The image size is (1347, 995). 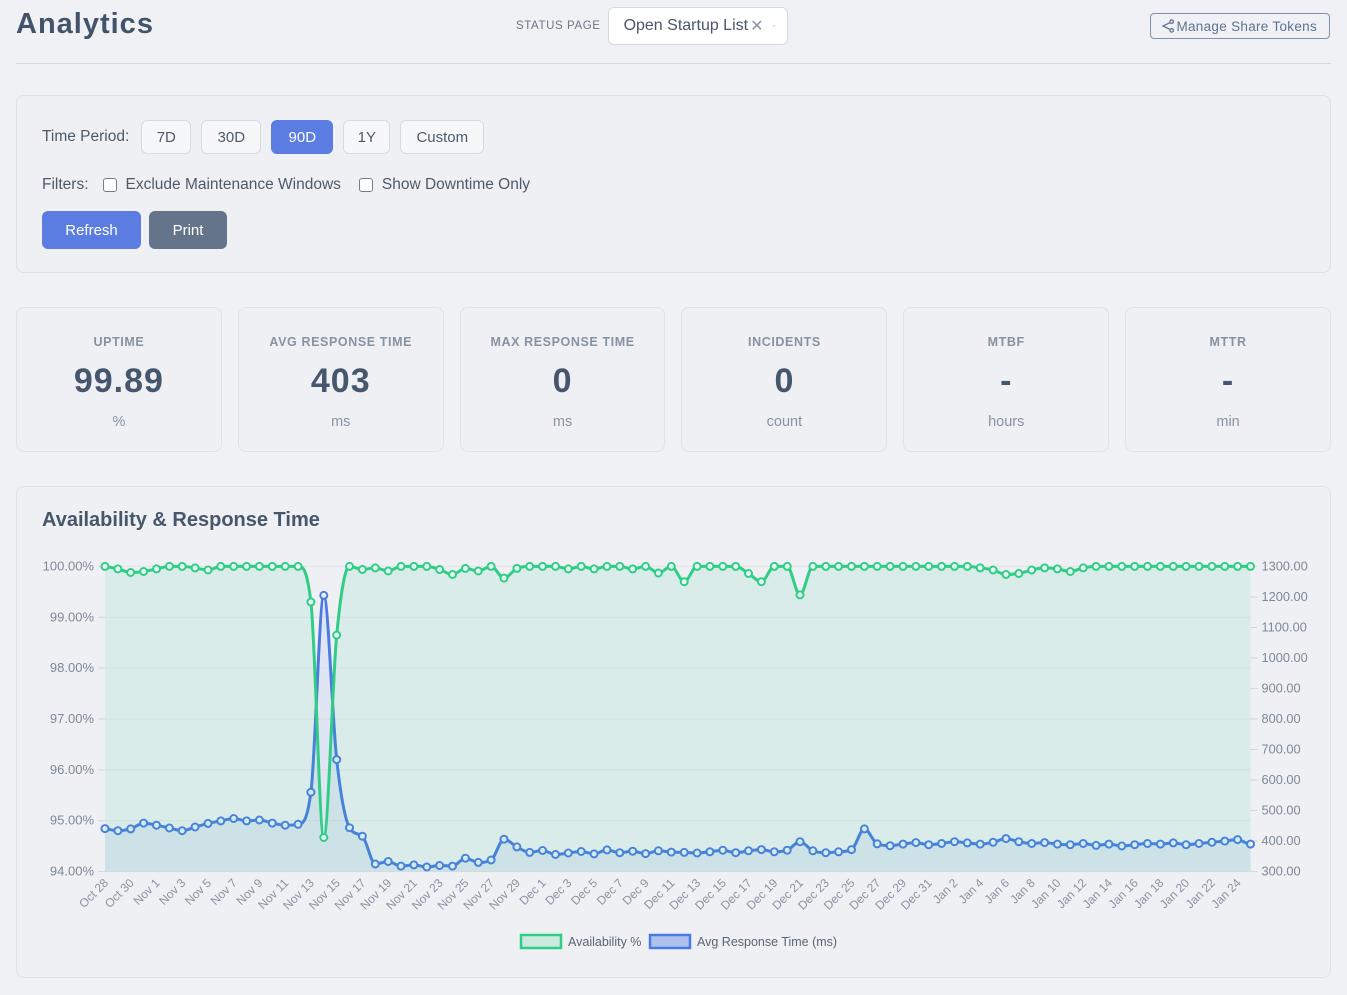 What do you see at coordinates (172, 892) in the screenshot?
I see `svg-text: Nov 3` at bounding box center [172, 892].